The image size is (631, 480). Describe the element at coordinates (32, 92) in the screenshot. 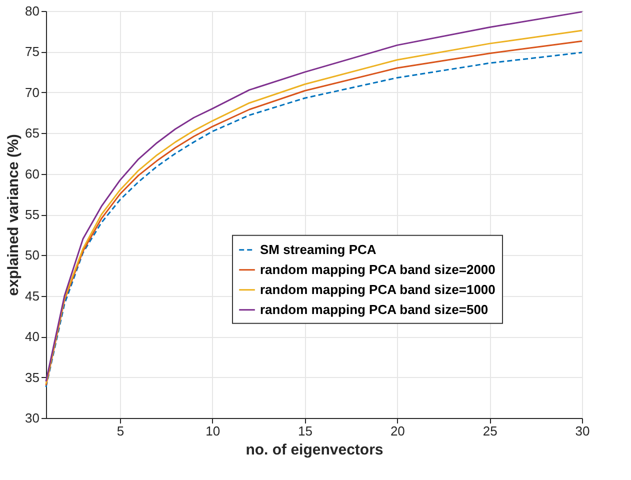

I see `y-tick-label: 70` at that location.